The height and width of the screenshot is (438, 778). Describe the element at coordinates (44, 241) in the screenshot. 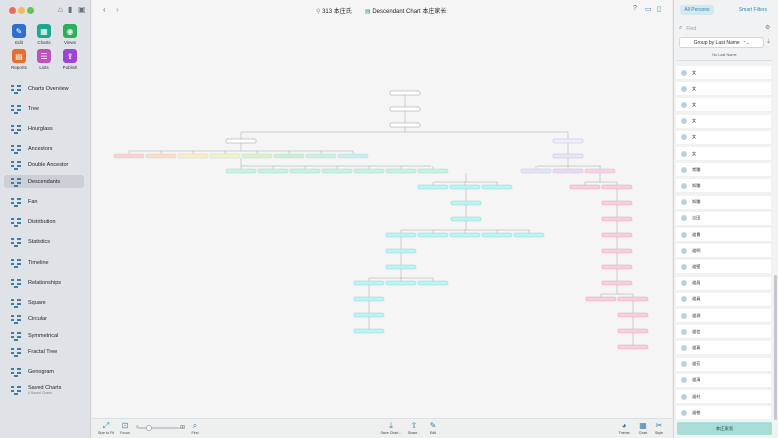

I see `sidebar-item-statistics: Statistics` at that location.